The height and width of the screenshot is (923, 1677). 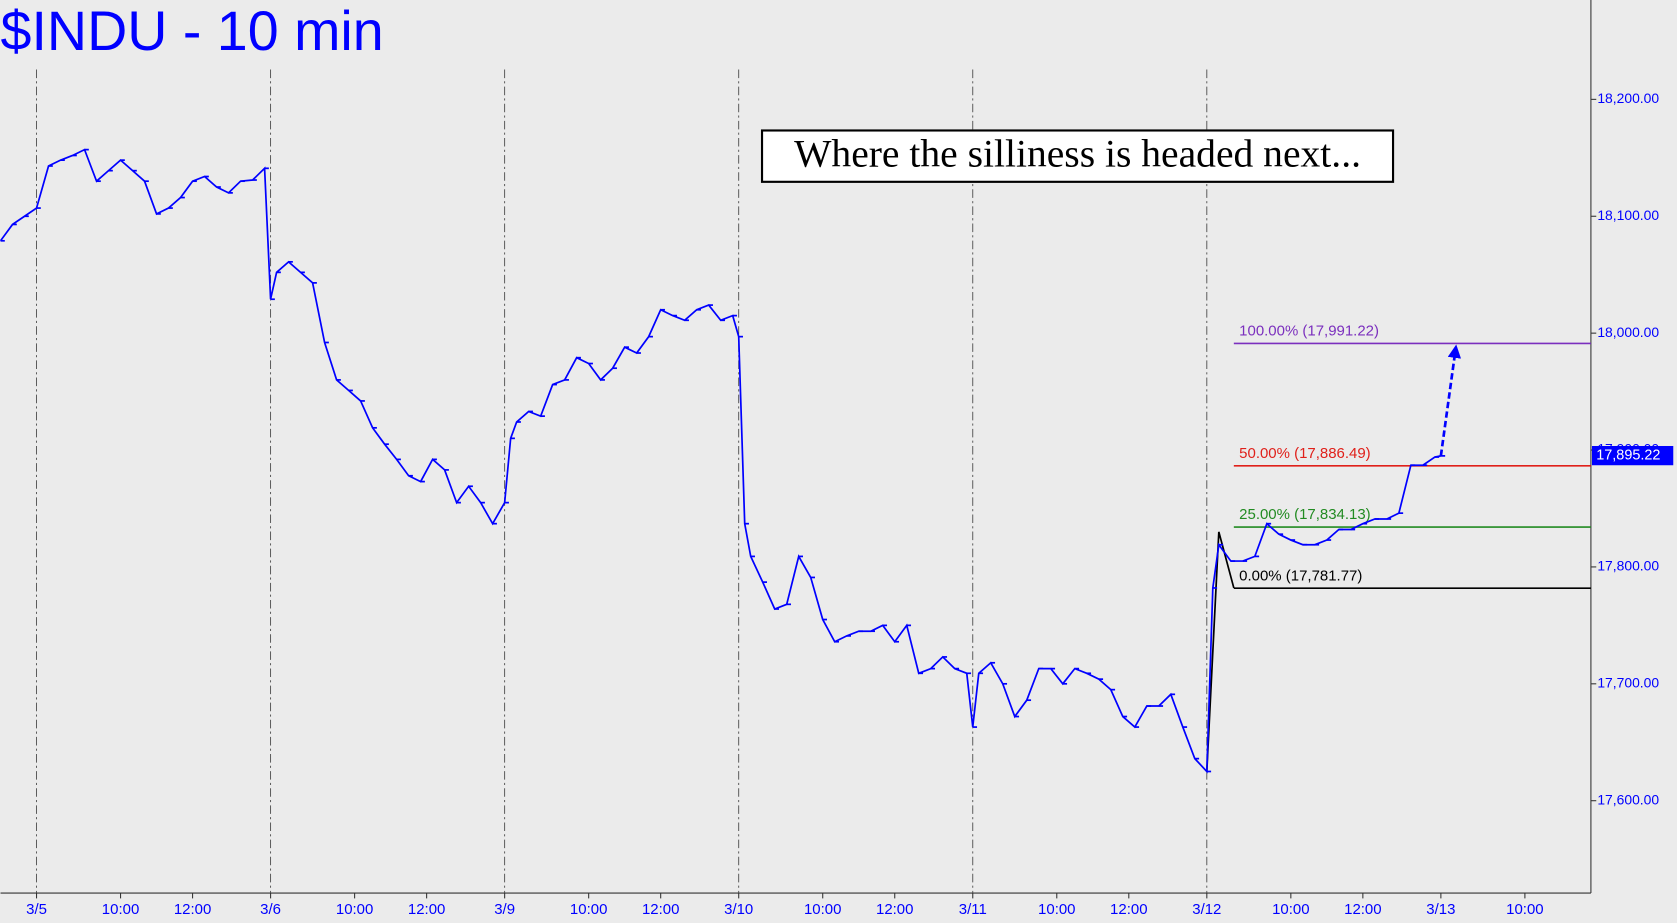 I want to click on y-tick-label: 17,800.00, so click(x=1628, y=566).